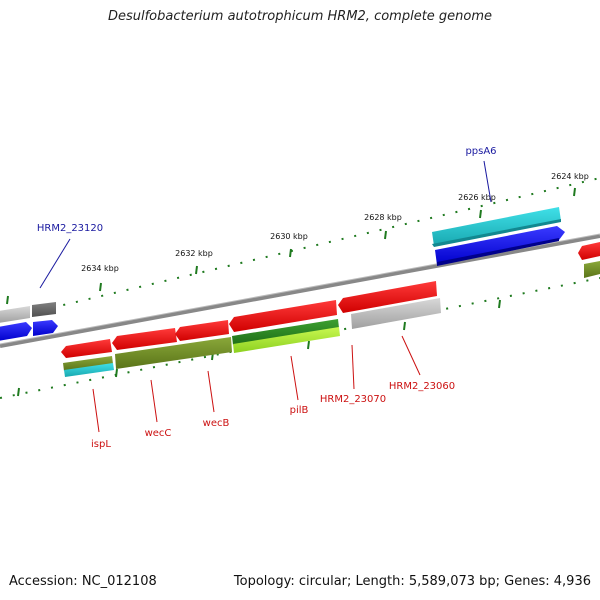 The image size is (600, 600). Describe the element at coordinates (44, 309) in the screenshot. I see `feature-hrm2-23120-dark` at that location.